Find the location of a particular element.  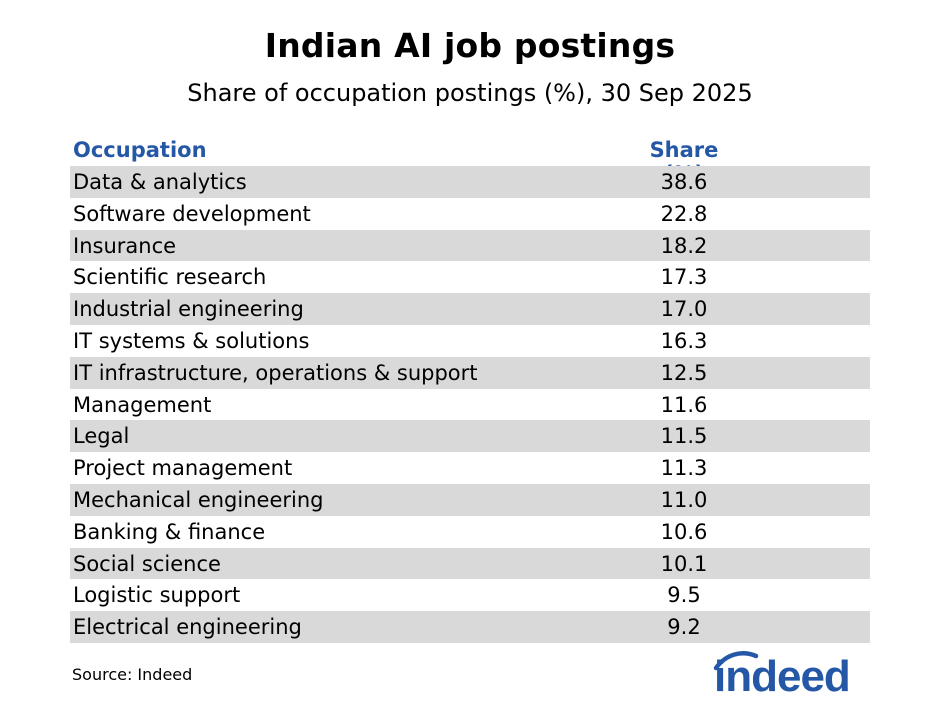

table-row: Mechanical engineering 11.0 is located at coordinates (470, 499).